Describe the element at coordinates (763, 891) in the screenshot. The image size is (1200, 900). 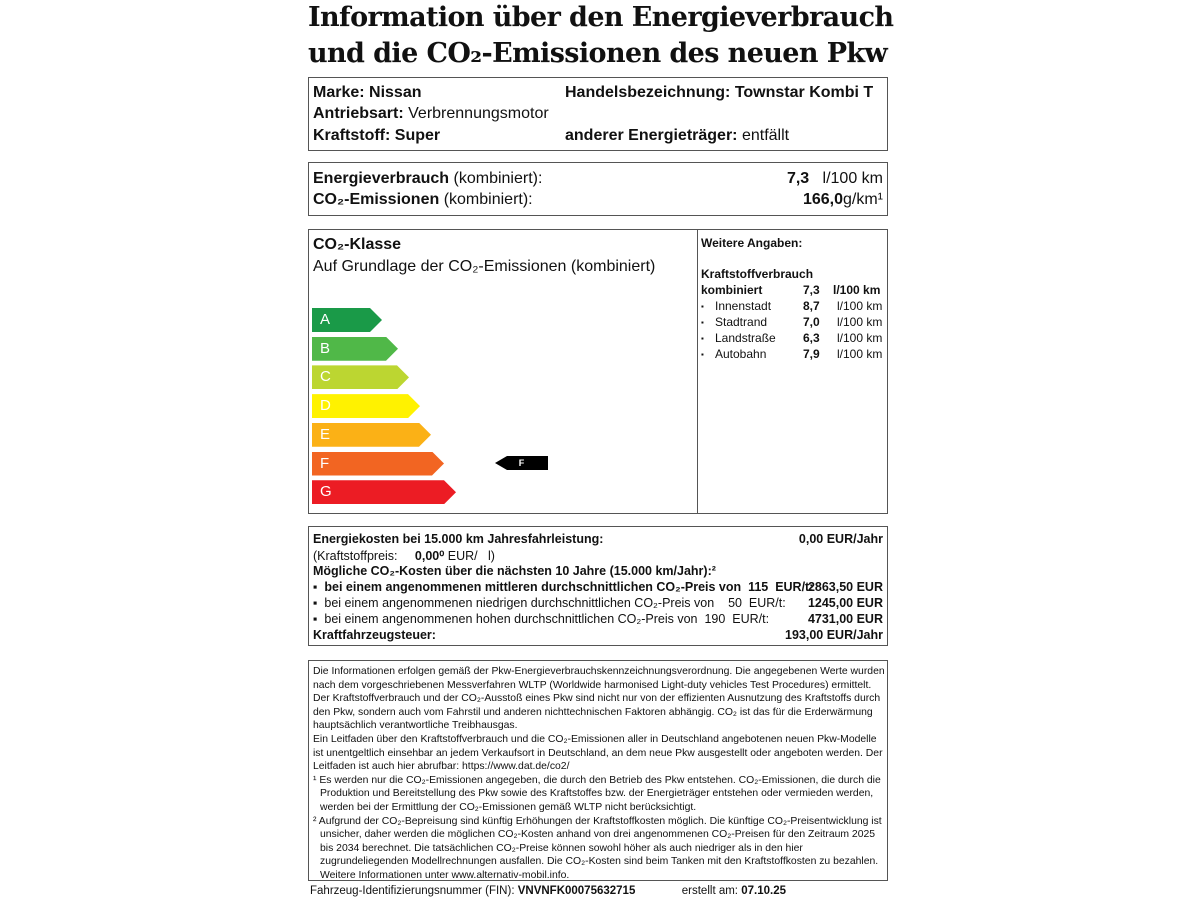
I see `erstellt: 07.10.25` at that location.